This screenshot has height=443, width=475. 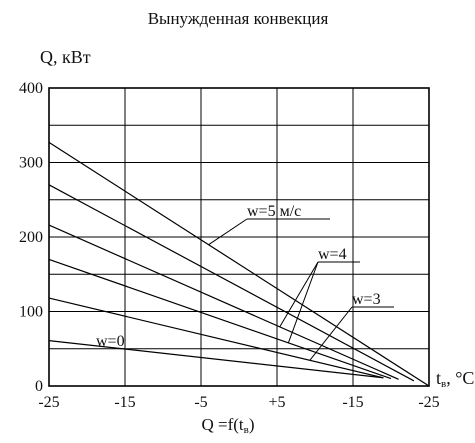 What do you see at coordinates (39, 386) in the screenshot?
I see `y-tick-label: 0` at bounding box center [39, 386].